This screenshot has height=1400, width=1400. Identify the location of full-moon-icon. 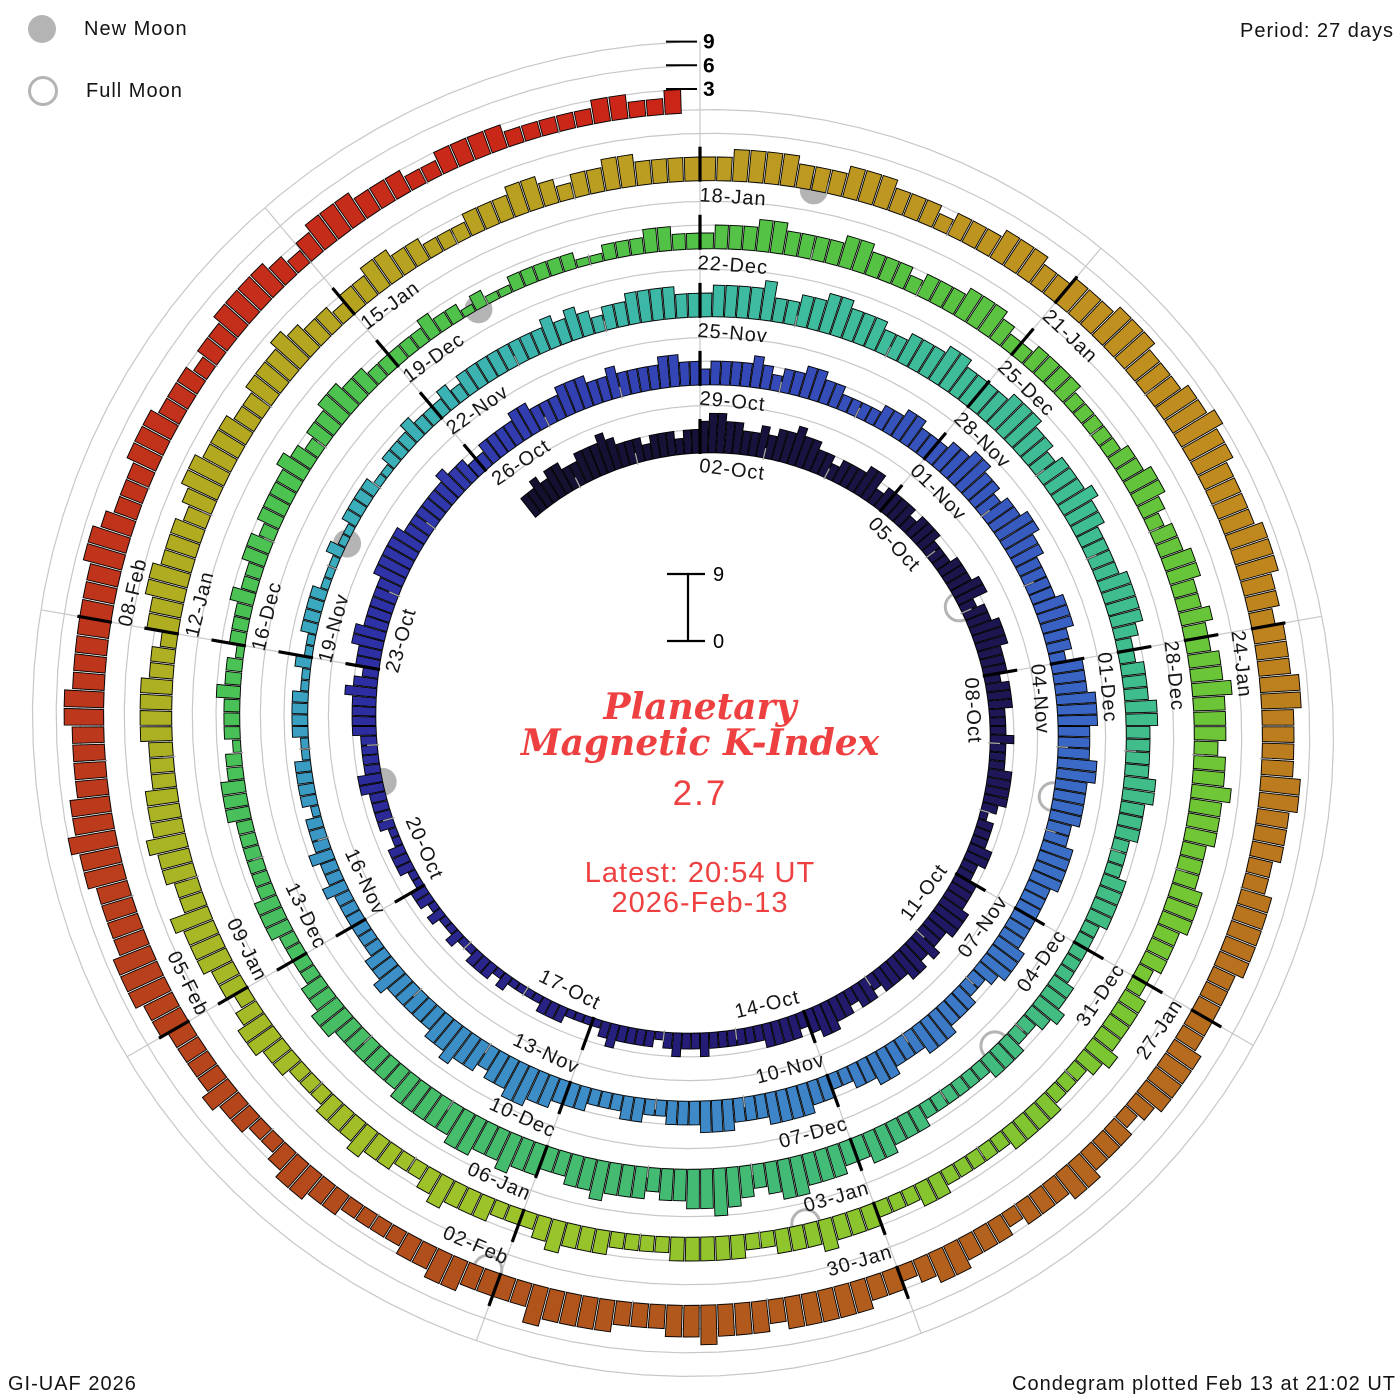
(43, 91).